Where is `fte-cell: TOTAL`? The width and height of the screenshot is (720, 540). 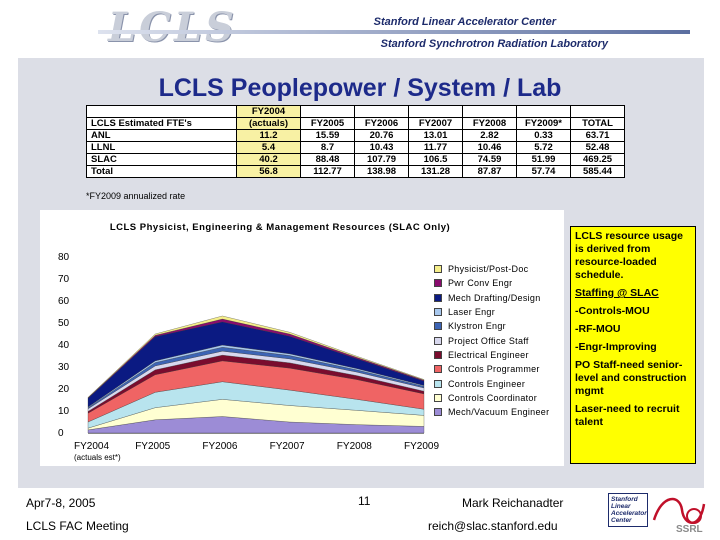 fte-cell: TOTAL is located at coordinates (597, 123).